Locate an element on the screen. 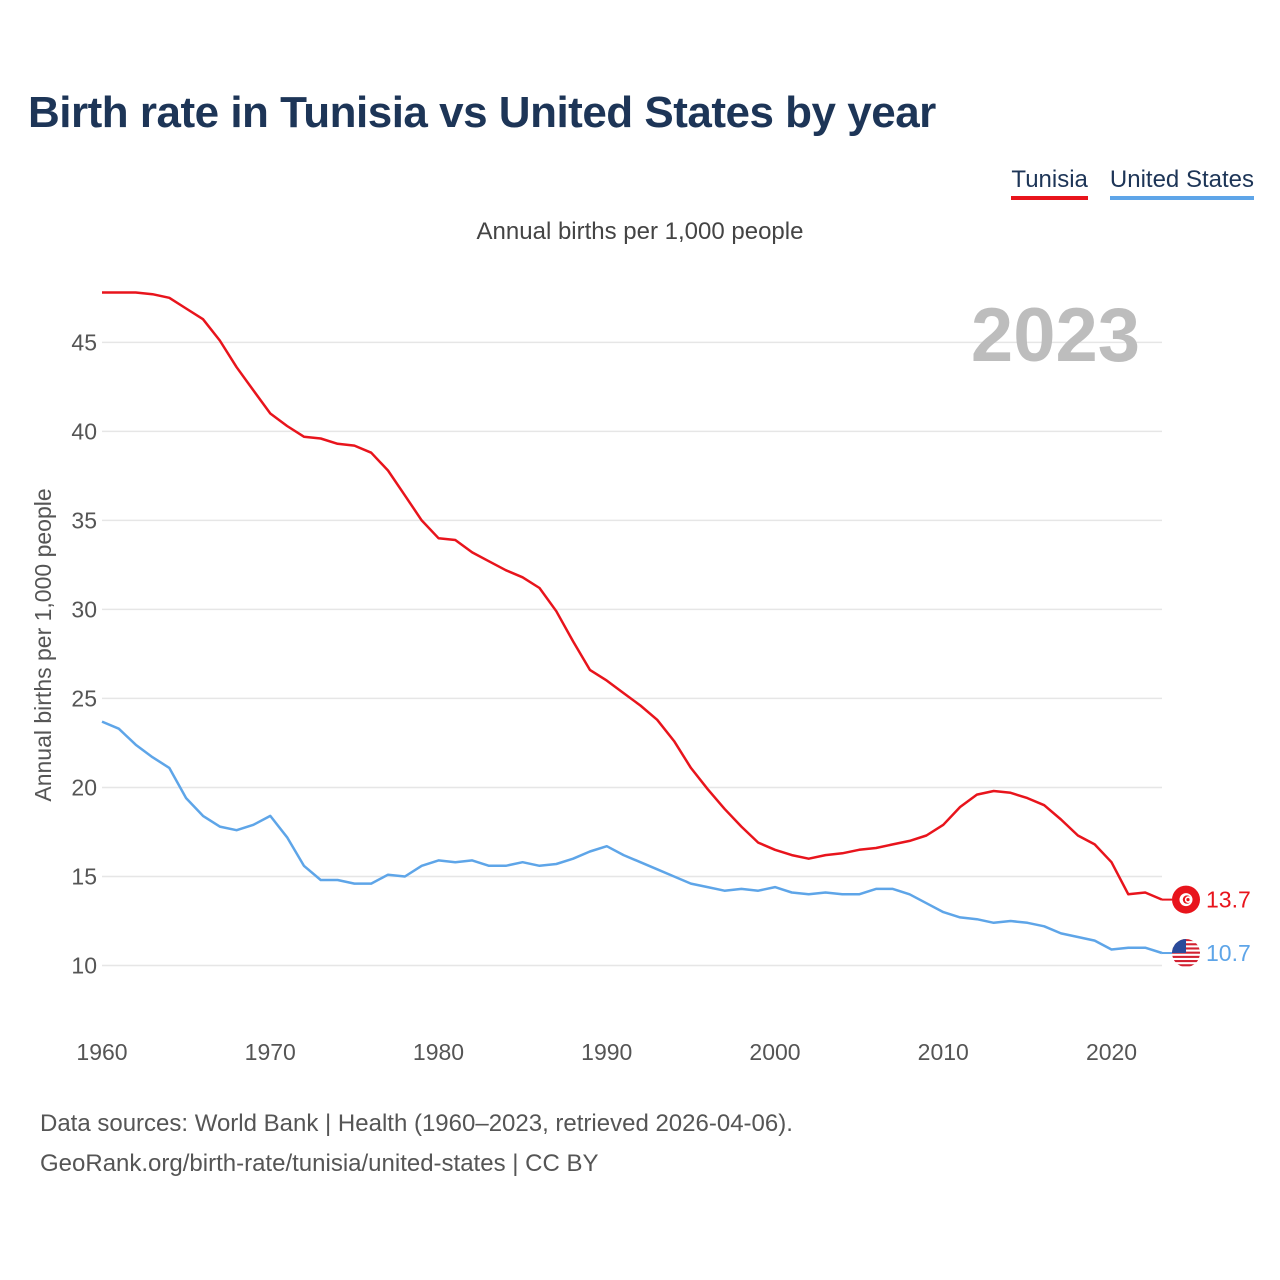  y-tick-label: 40 is located at coordinates (84, 431).